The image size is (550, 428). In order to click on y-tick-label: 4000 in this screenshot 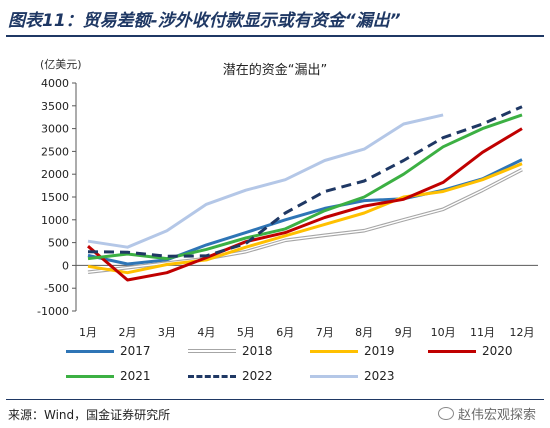, I will do `click(55, 83)`.